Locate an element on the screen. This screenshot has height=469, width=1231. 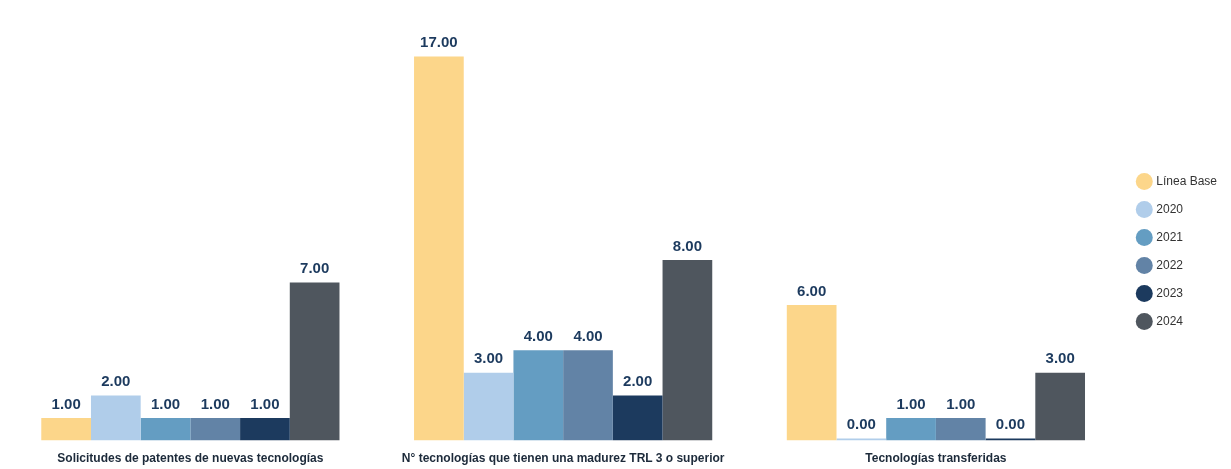
data-label: 17.00 is located at coordinates (439, 42).